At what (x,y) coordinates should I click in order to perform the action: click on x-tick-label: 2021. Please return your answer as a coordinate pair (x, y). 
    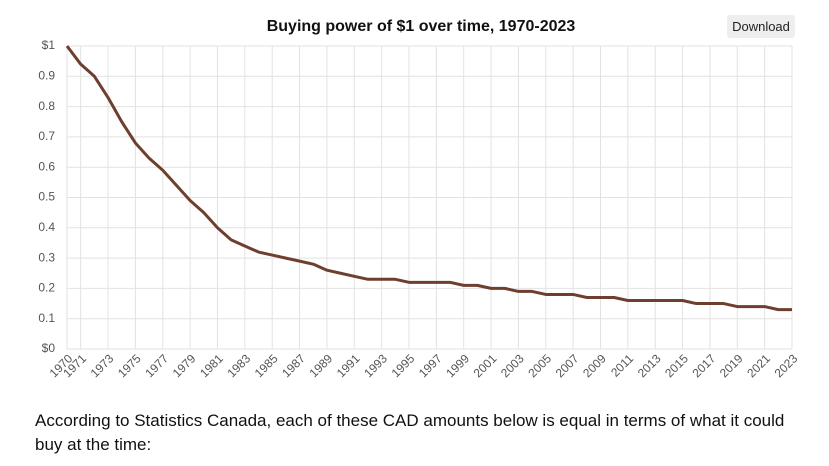
    Looking at the image, I should click on (758, 365).